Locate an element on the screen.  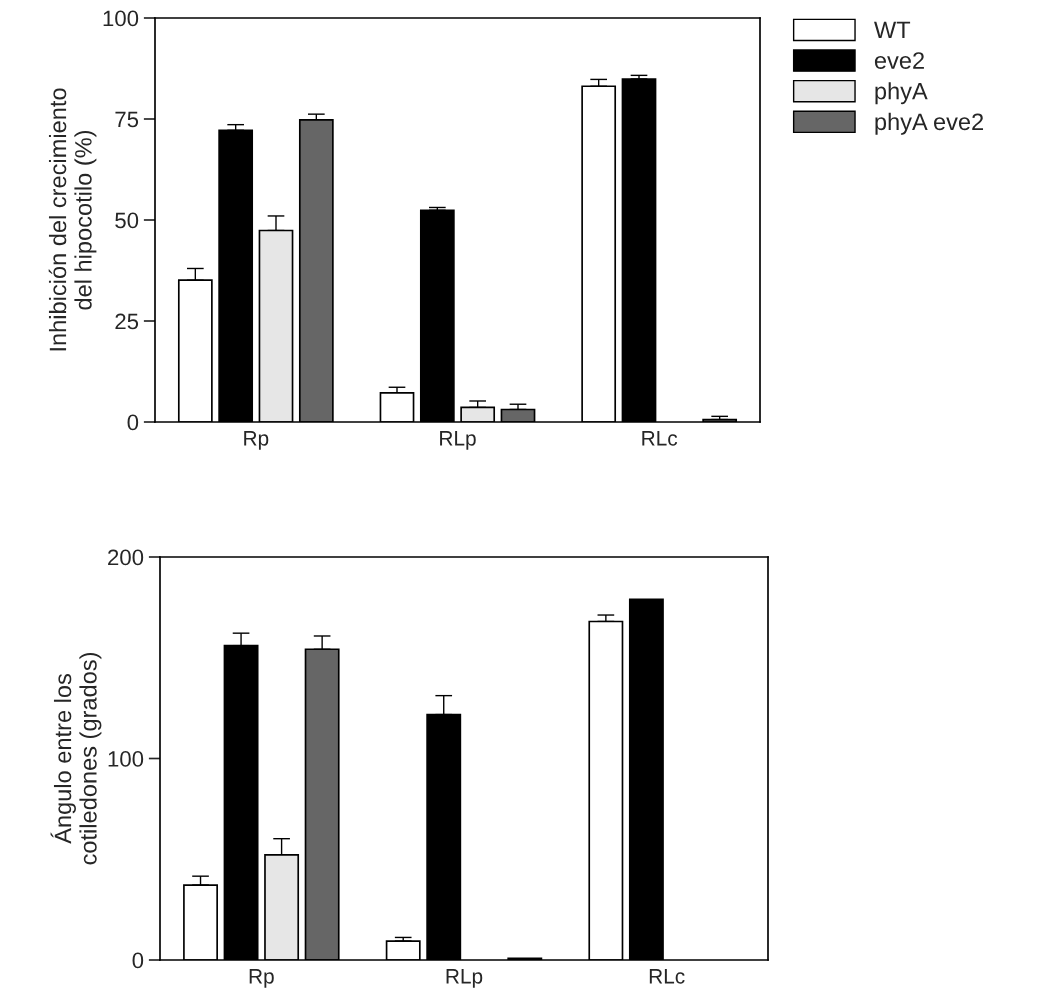
y-tick-label: 75 is located at coordinates (127, 119).